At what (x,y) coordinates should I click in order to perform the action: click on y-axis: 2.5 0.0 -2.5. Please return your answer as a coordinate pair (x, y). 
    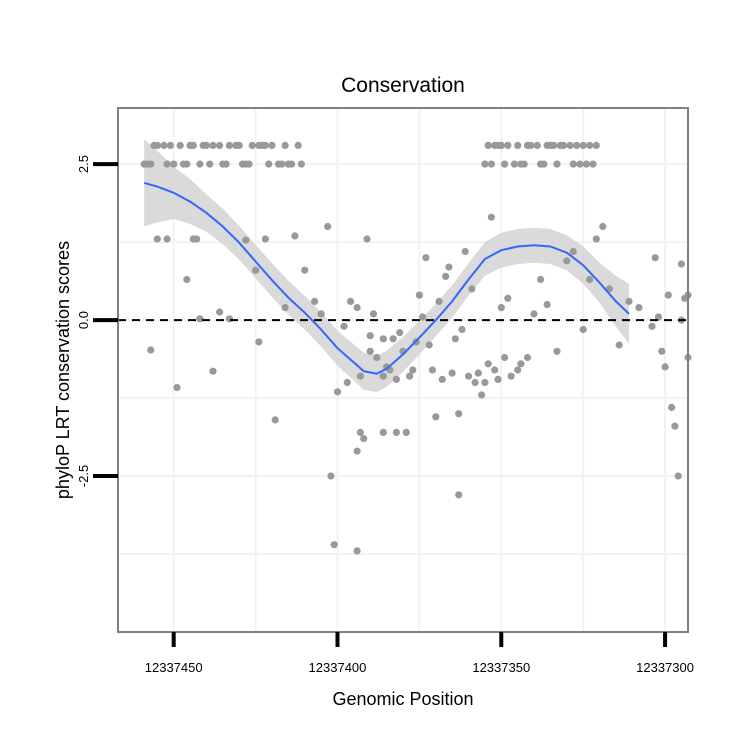
    Looking at the image, I should click on (97, 321).